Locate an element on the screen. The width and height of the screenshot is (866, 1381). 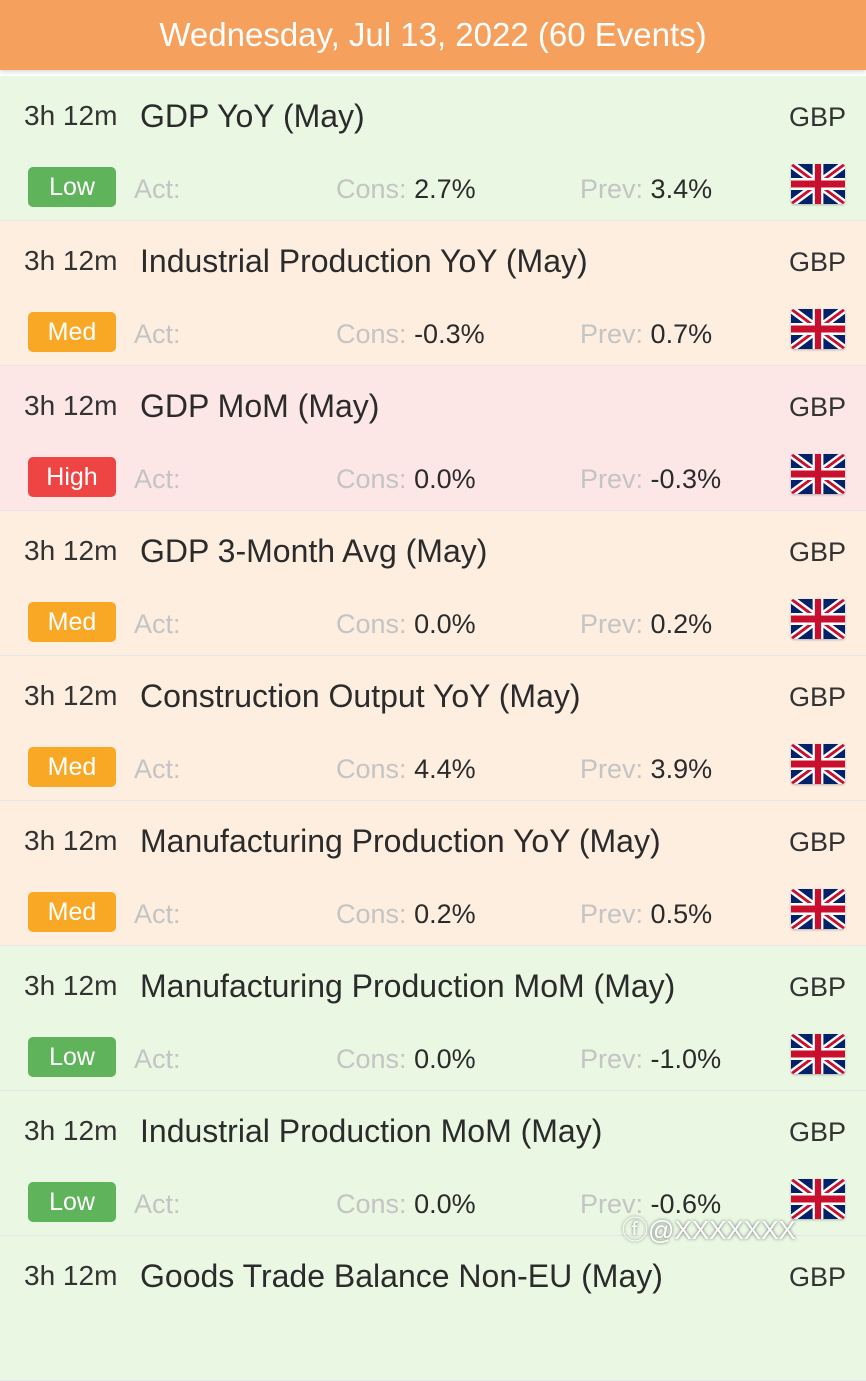
event-title: Construction Output YoY (May) is located at coordinates (360, 696).